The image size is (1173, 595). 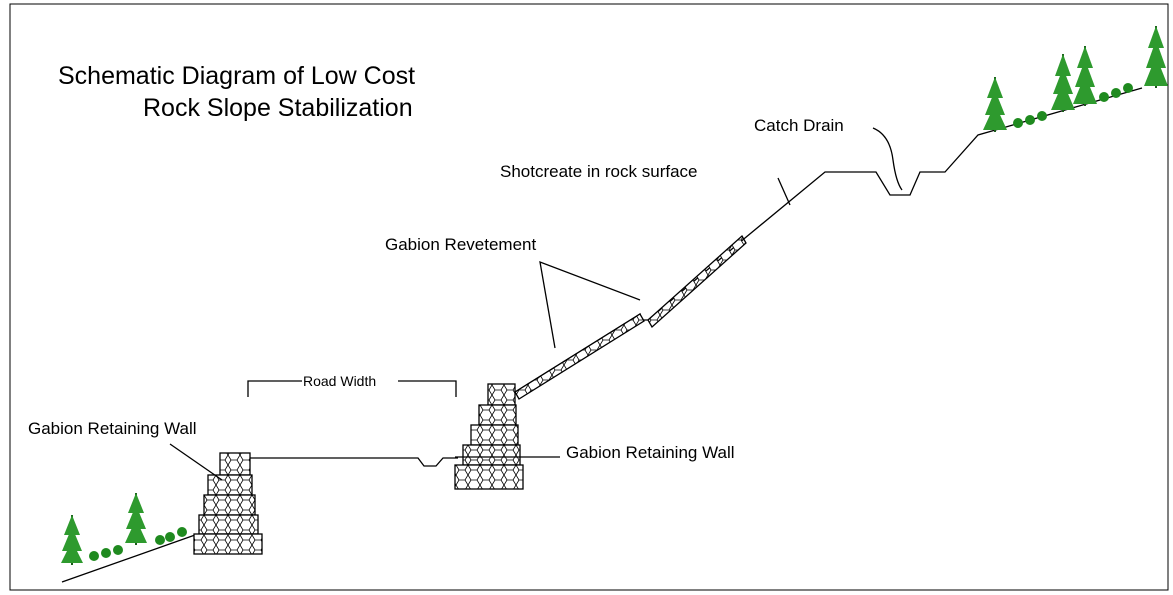 What do you see at coordinates (236, 76) in the screenshot?
I see `title-line: Schematic Diagram of Low Cost` at bounding box center [236, 76].